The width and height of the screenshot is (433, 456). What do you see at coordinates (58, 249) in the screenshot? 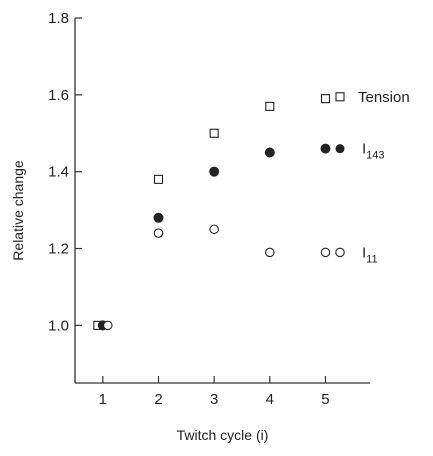
I see `y-tick-label: 1.2` at bounding box center [58, 249].